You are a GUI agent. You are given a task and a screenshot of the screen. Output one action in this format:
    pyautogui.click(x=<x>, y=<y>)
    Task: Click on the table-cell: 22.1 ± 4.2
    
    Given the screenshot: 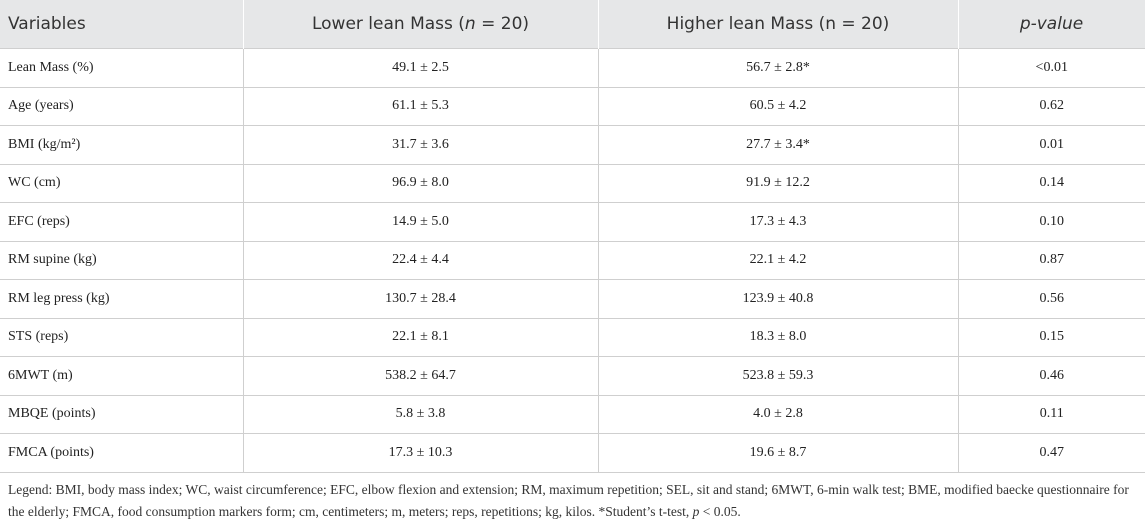 What is the action you would take?
    pyautogui.click(x=778, y=260)
    